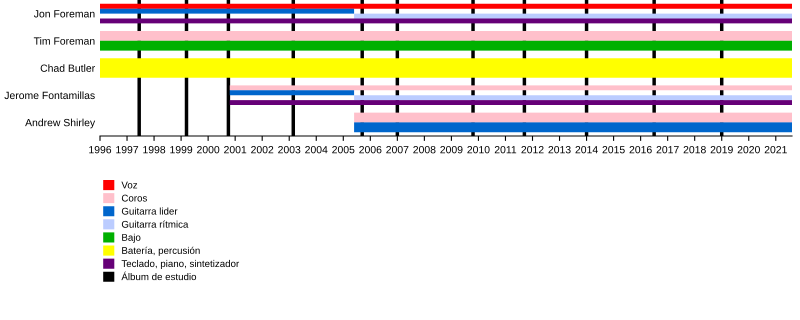 This screenshot has height=320, width=800. Describe the element at coordinates (67, 68) in the screenshot. I see `y-tick-label: Chad Butler` at that location.